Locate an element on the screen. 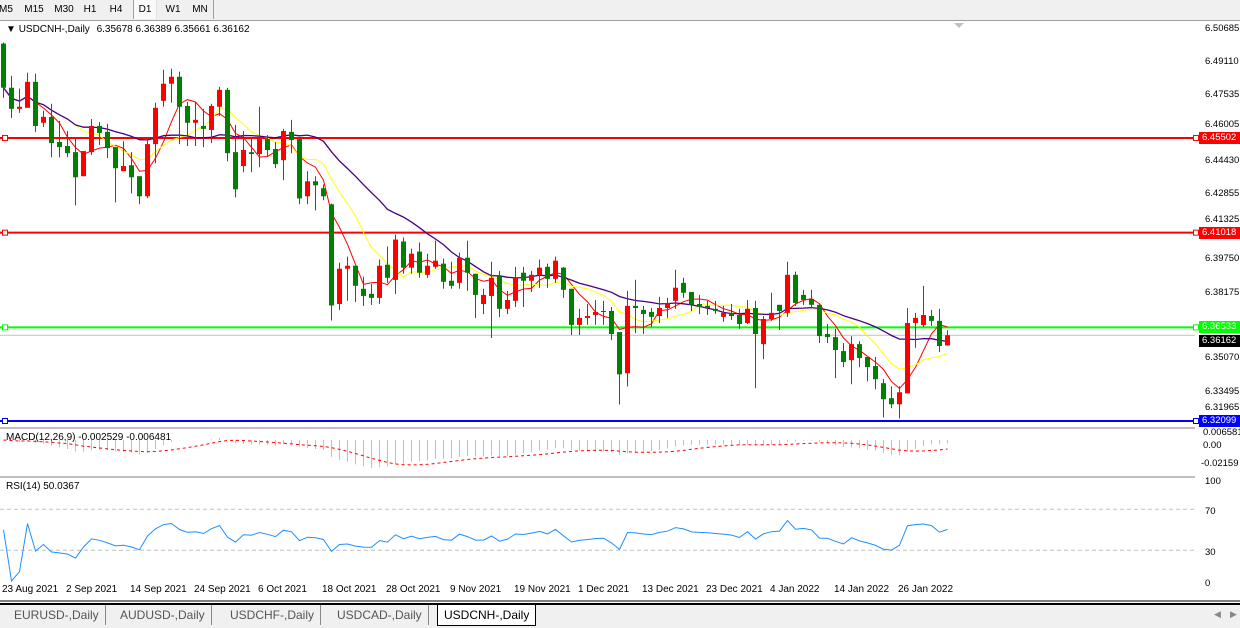 The width and height of the screenshot is (1240, 628). timeframe-button-m15: M15 is located at coordinates (34, 9).